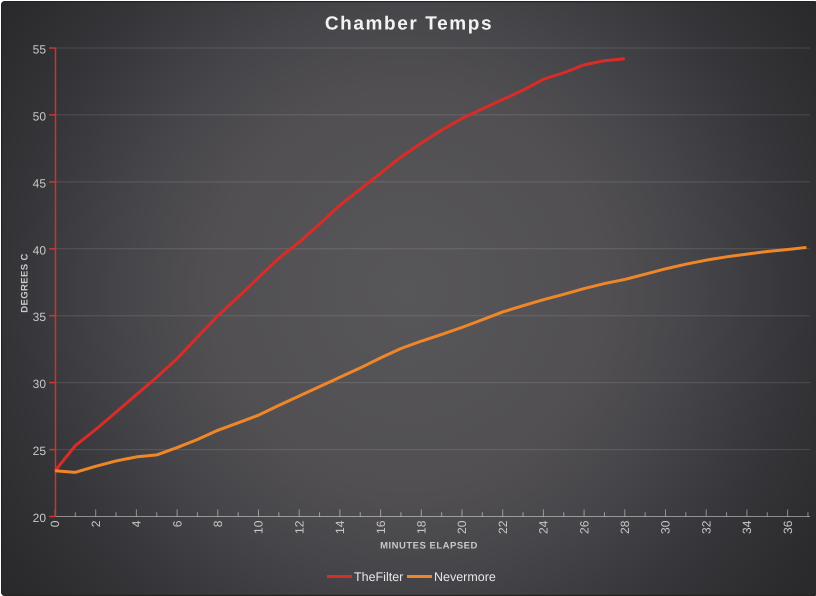  I want to click on svg-text: 25, so click(40, 451).